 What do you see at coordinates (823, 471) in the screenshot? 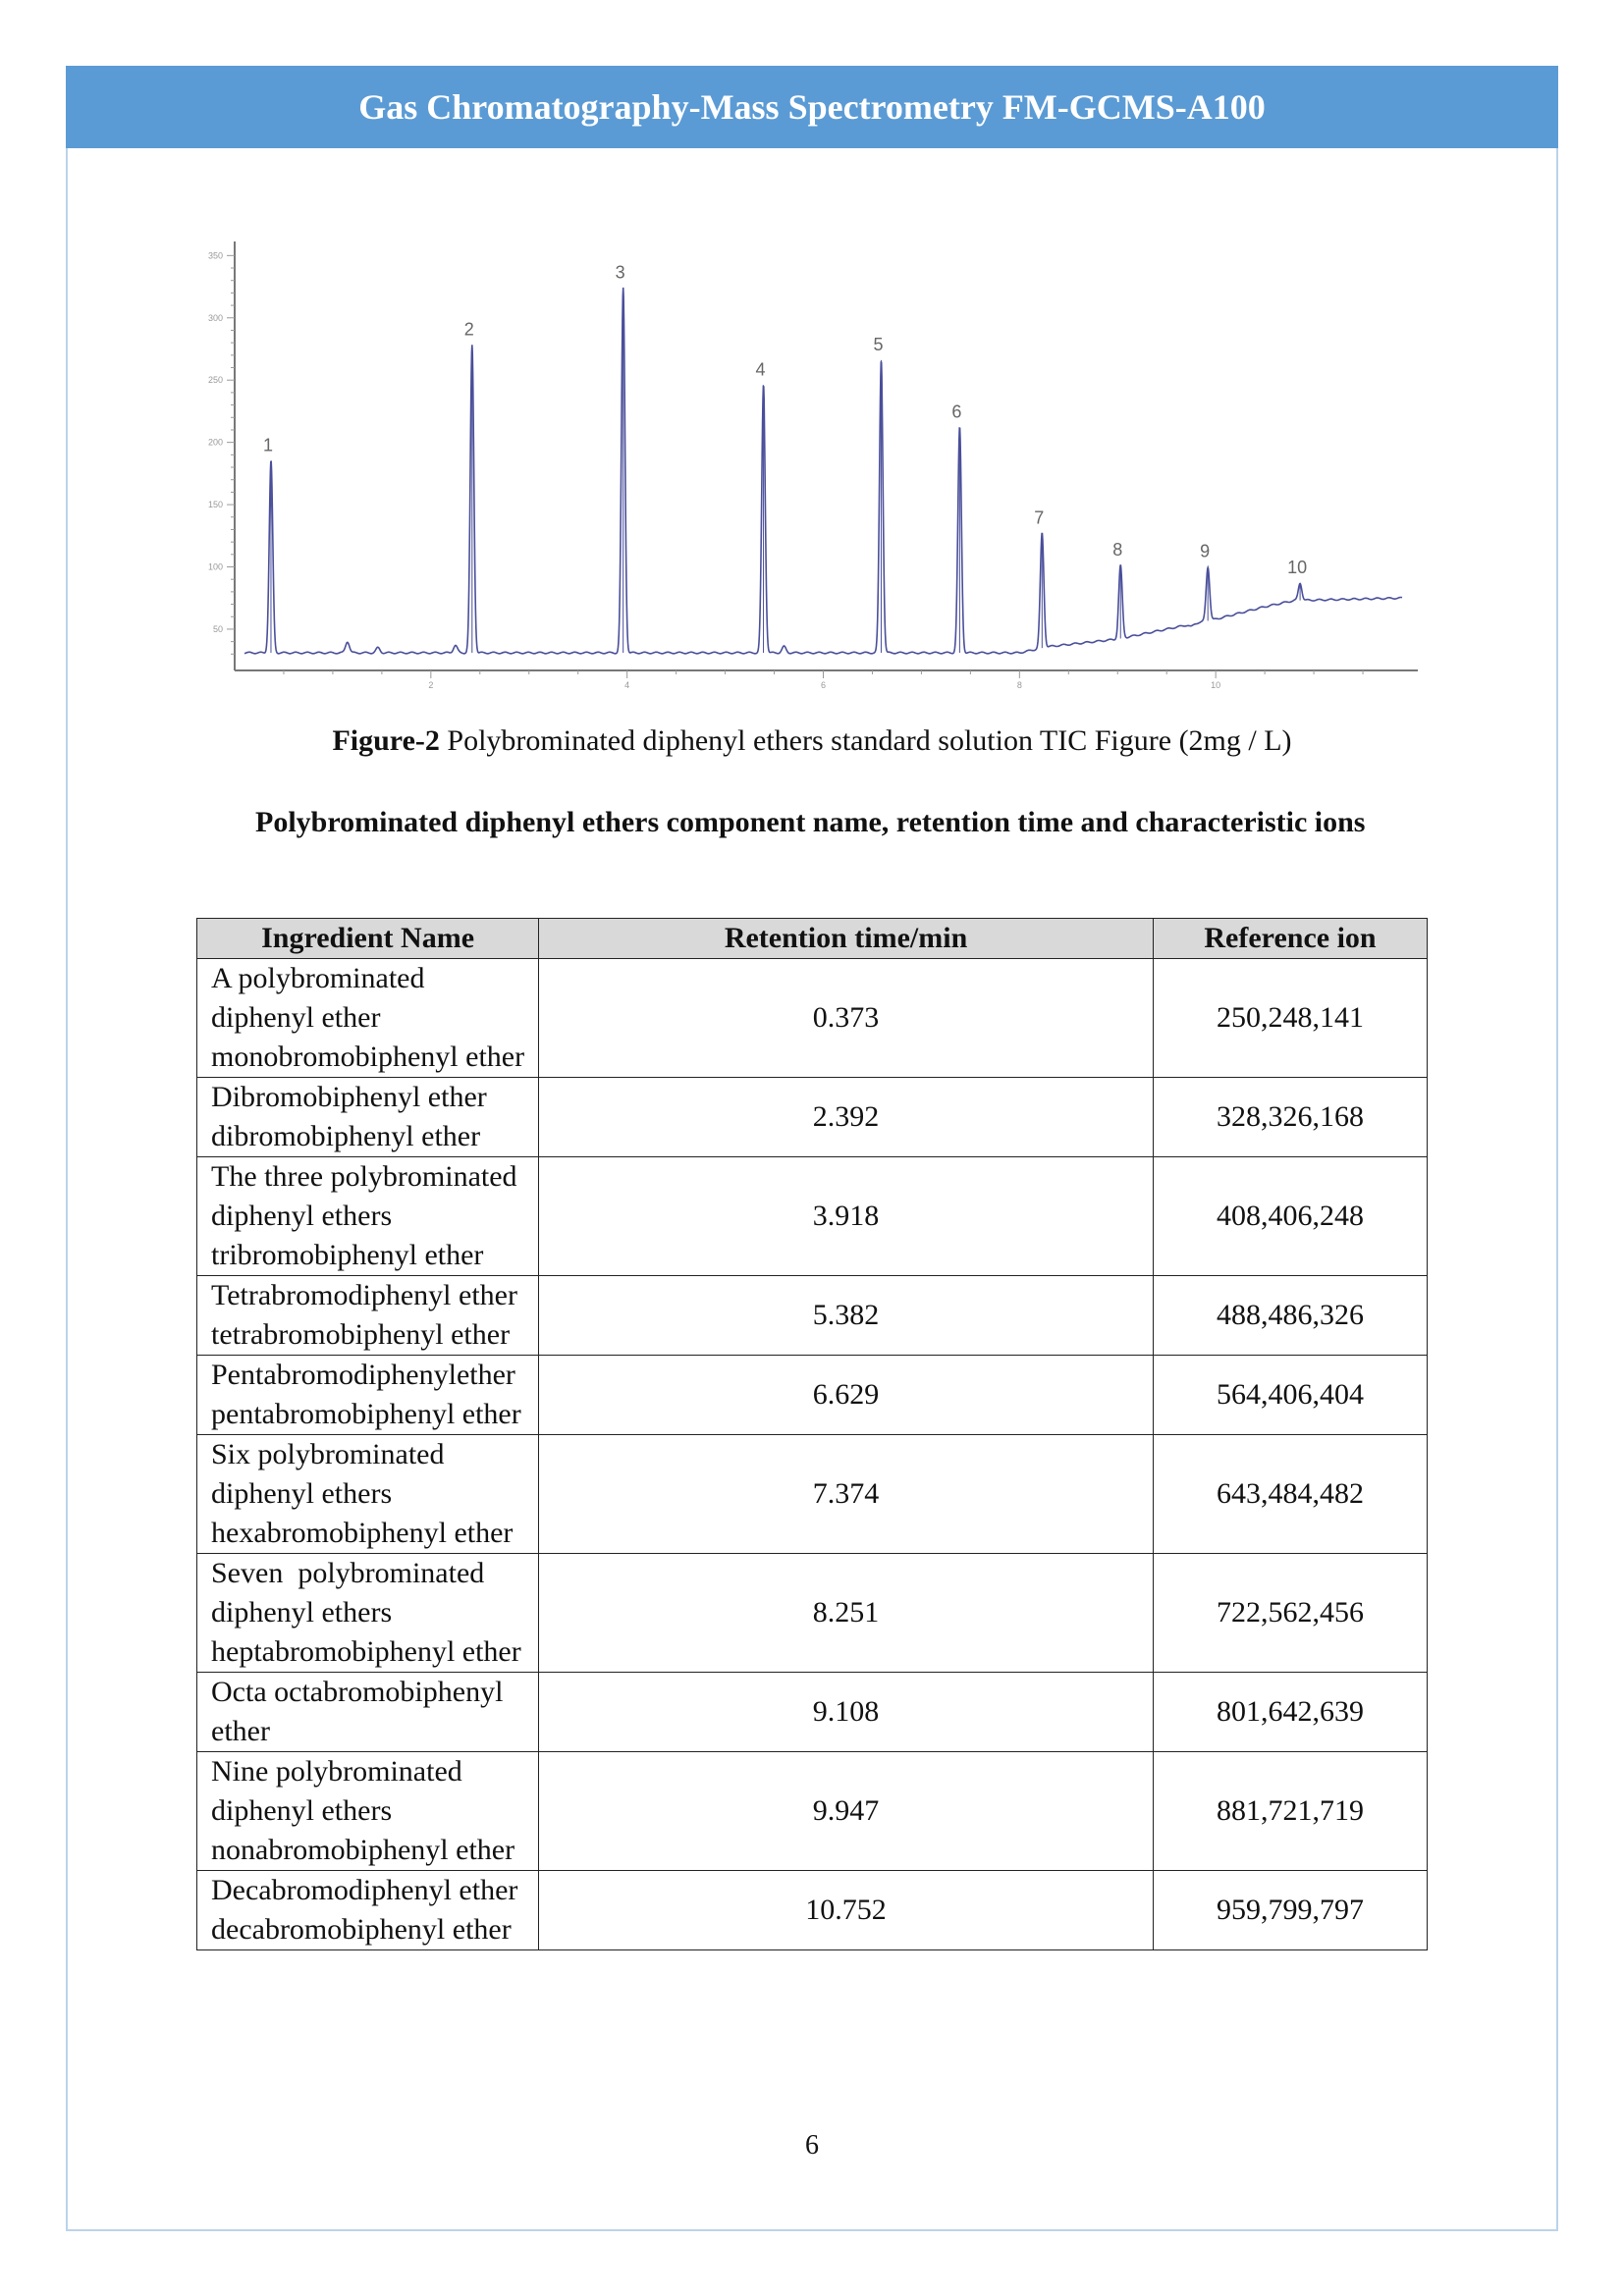
I see `tic-trace` at bounding box center [823, 471].